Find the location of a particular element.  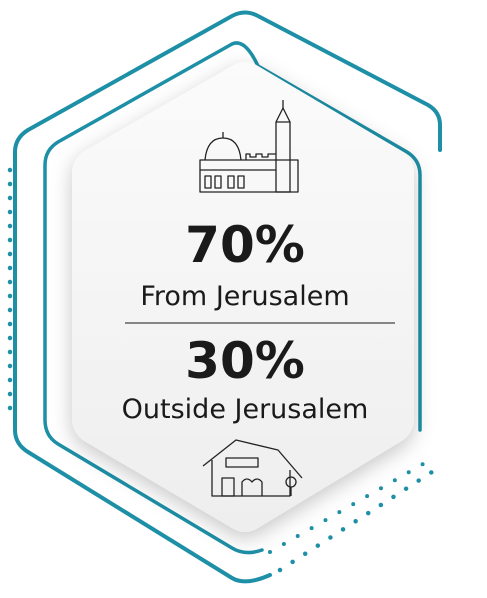

stat-value: 70% is located at coordinates (245, 245).